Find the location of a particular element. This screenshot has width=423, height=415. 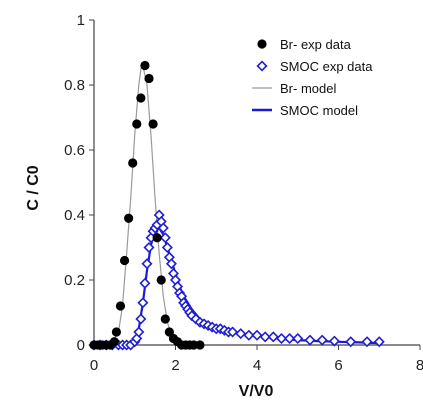

legend-label: SMOC model is located at coordinates (319, 110).